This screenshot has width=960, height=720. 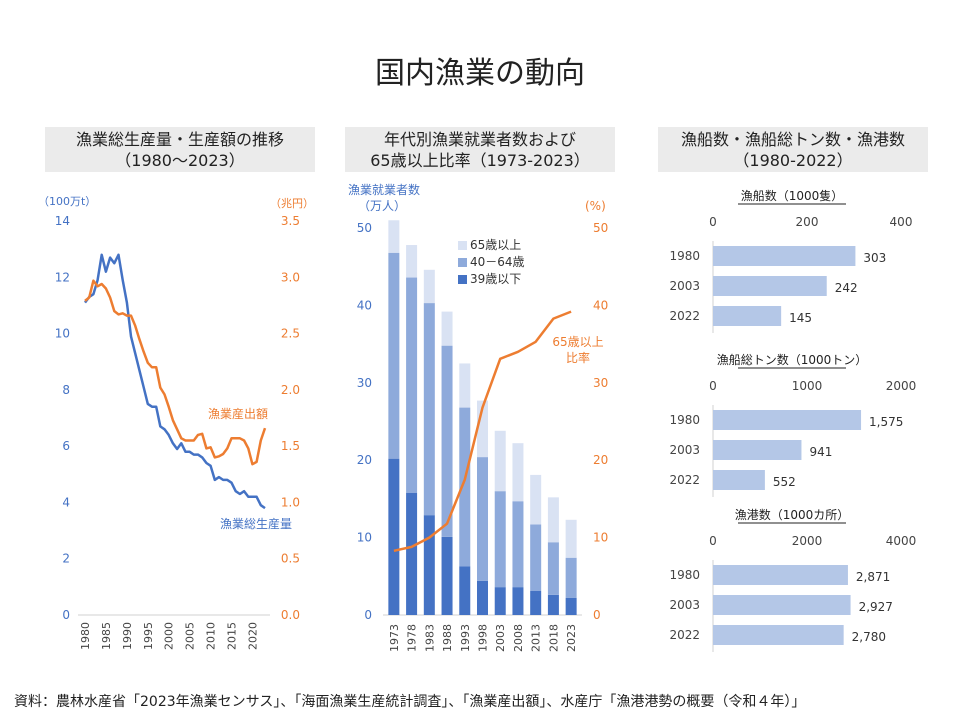 What do you see at coordinates (807, 386) in the screenshot?
I see `x-tick-label: 1000` at bounding box center [807, 386].